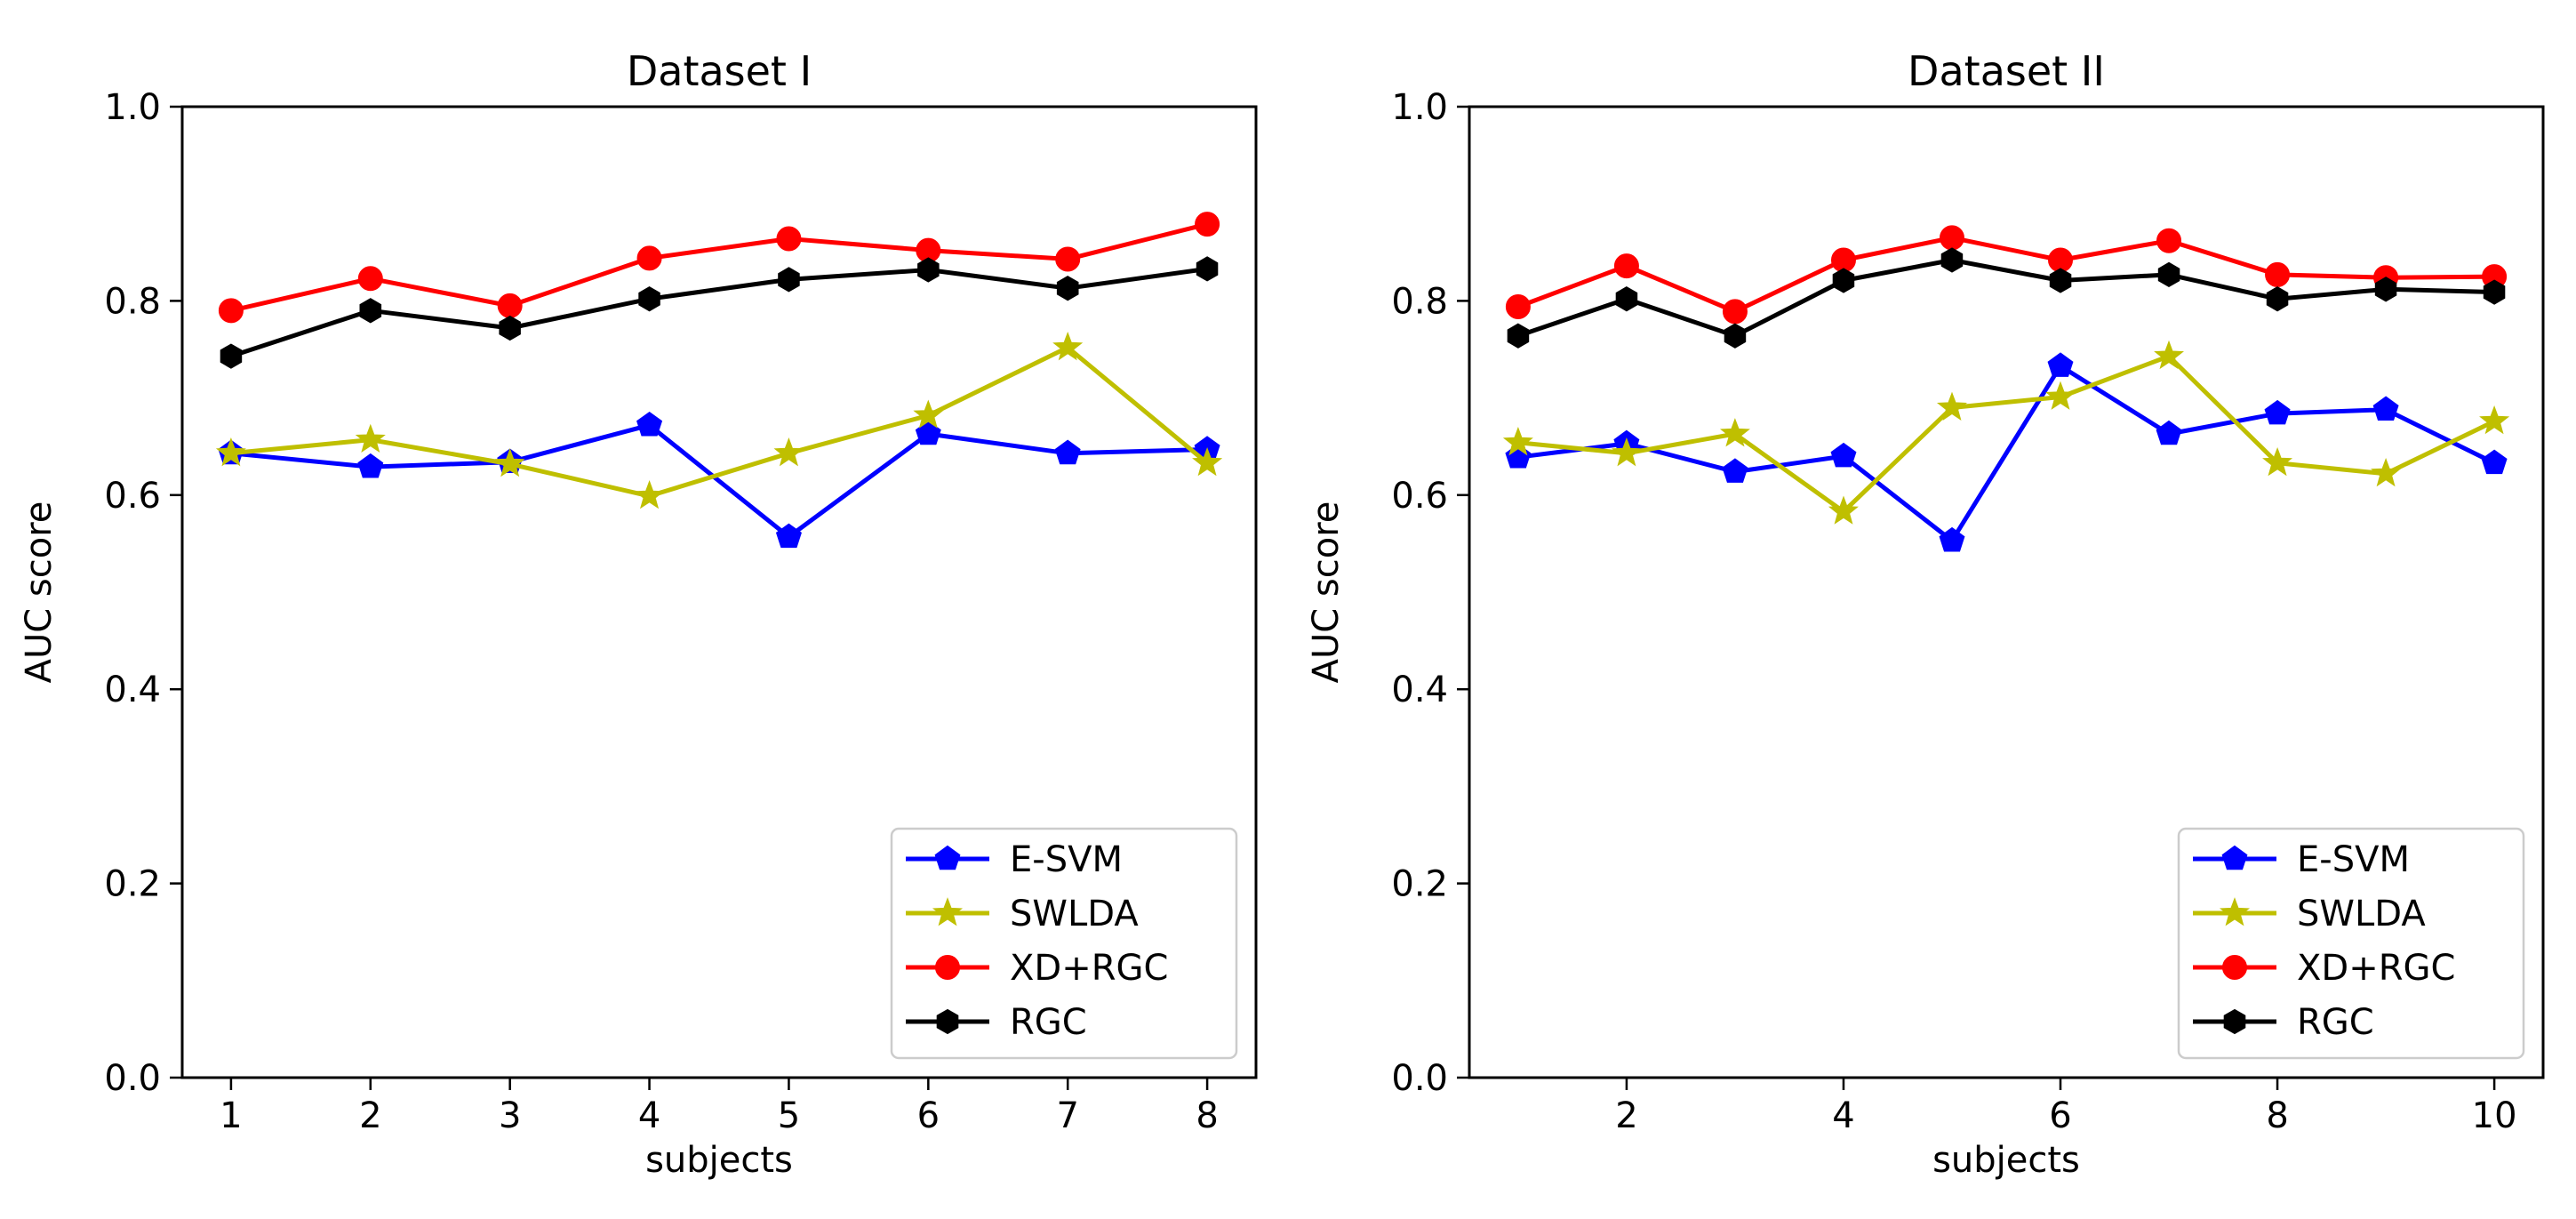 This screenshot has width=2576, height=1219. I want to click on series-e-svm, so click(2006, 452).